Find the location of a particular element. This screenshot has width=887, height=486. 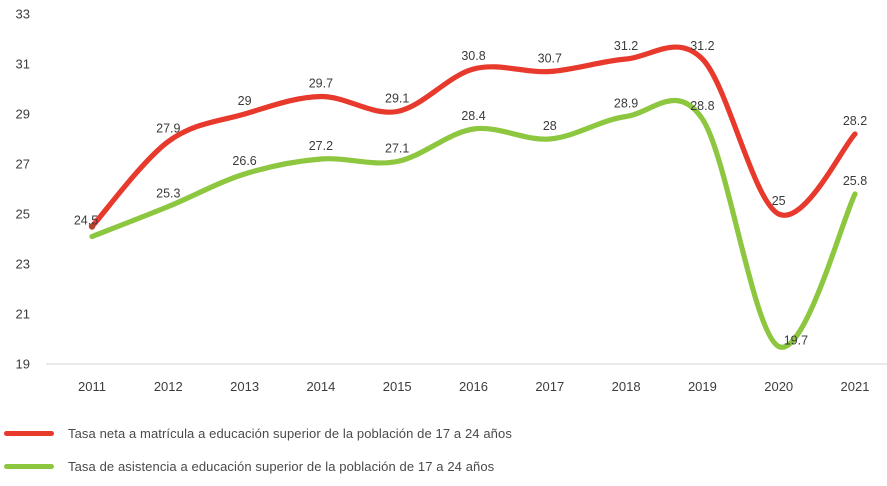

x-tick-label: 2021 is located at coordinates (855, 386).